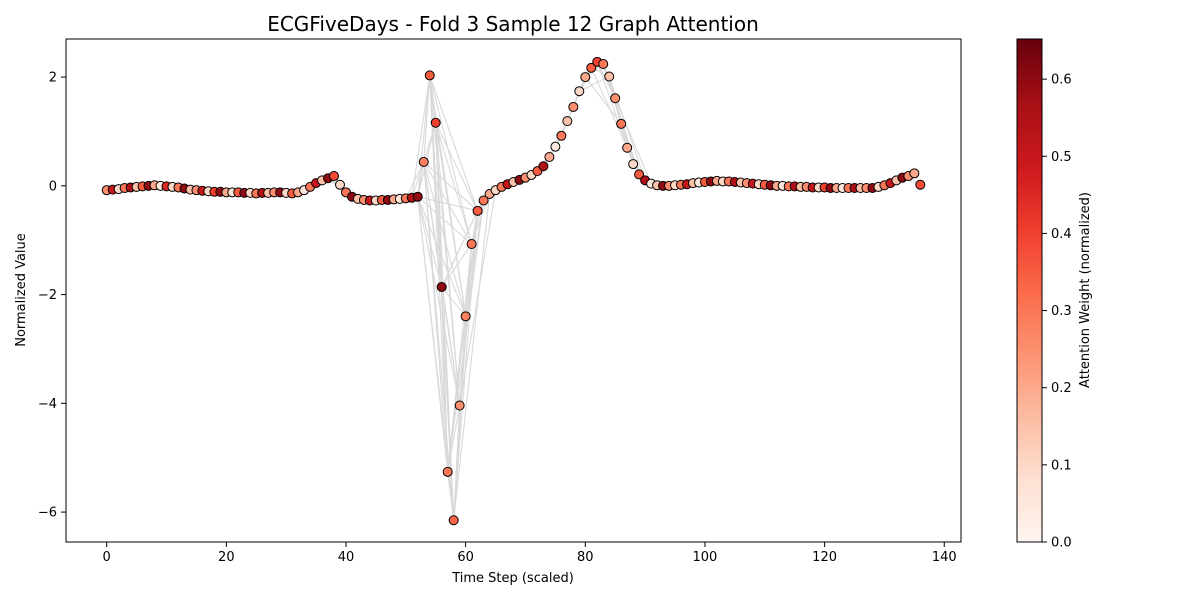 The height and width of the screenshot is (604, 1200). What do you see at coordinates (1029, 290) in the screenshot?
I see `colorbar` at bounding box center [1029, 290].